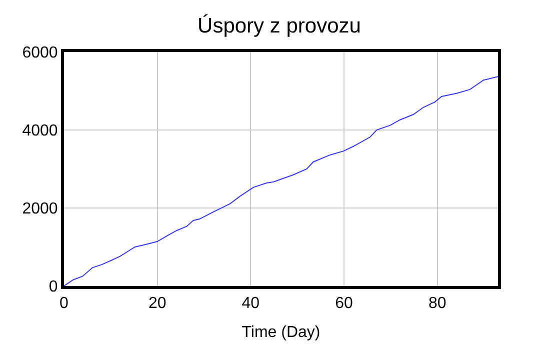  What do you see at coordinates (64, 303) in the screenshot?
I see `x-tick-label: 0` at bounding box center [64, 303].